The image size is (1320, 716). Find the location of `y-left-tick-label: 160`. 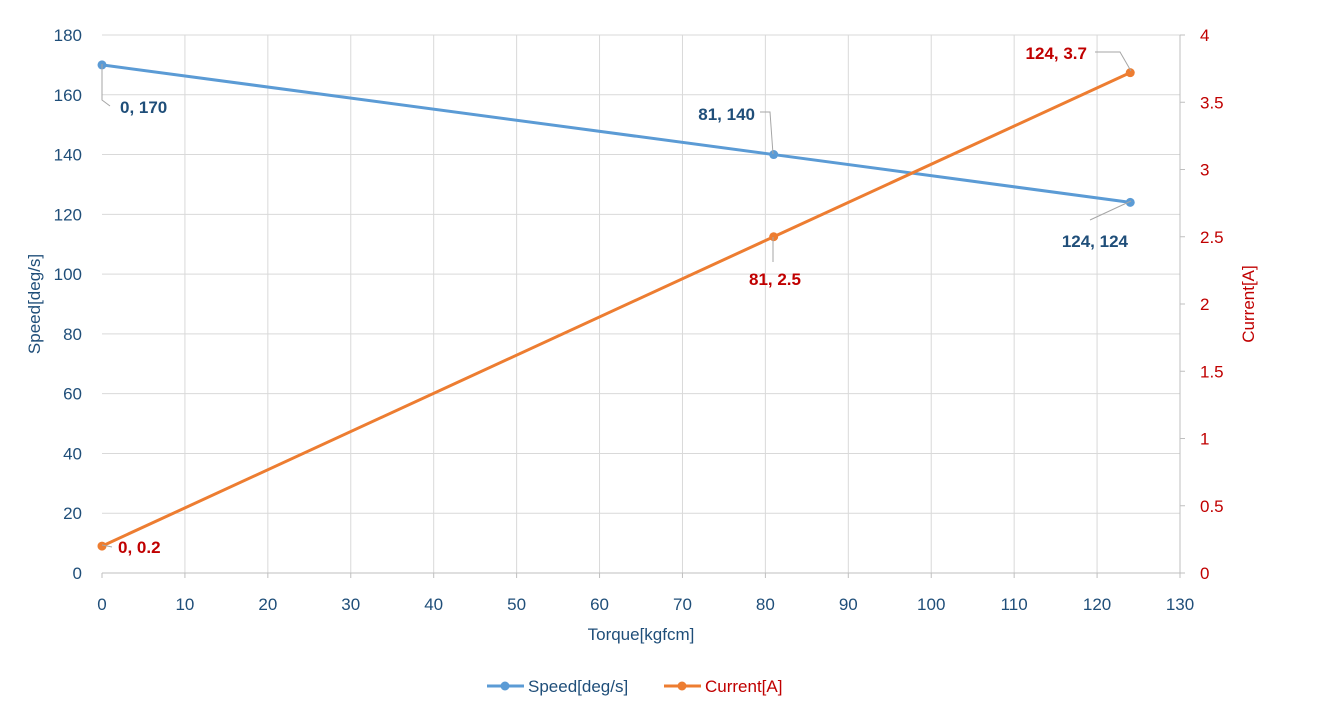

y-left-tick-label: 160 is located at coordinates (68, 95).